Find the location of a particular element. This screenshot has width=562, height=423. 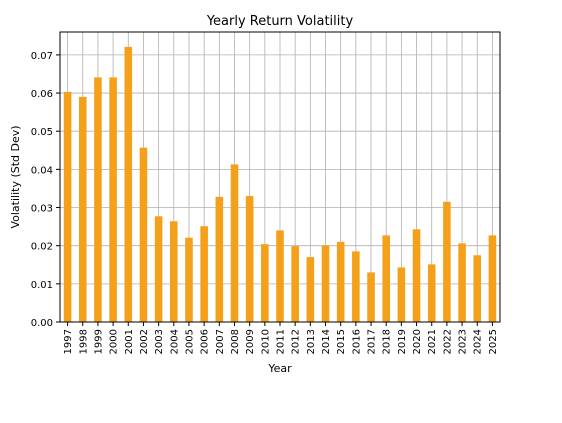

x-tick-label: 2000 is located at coordinates (114, 341).